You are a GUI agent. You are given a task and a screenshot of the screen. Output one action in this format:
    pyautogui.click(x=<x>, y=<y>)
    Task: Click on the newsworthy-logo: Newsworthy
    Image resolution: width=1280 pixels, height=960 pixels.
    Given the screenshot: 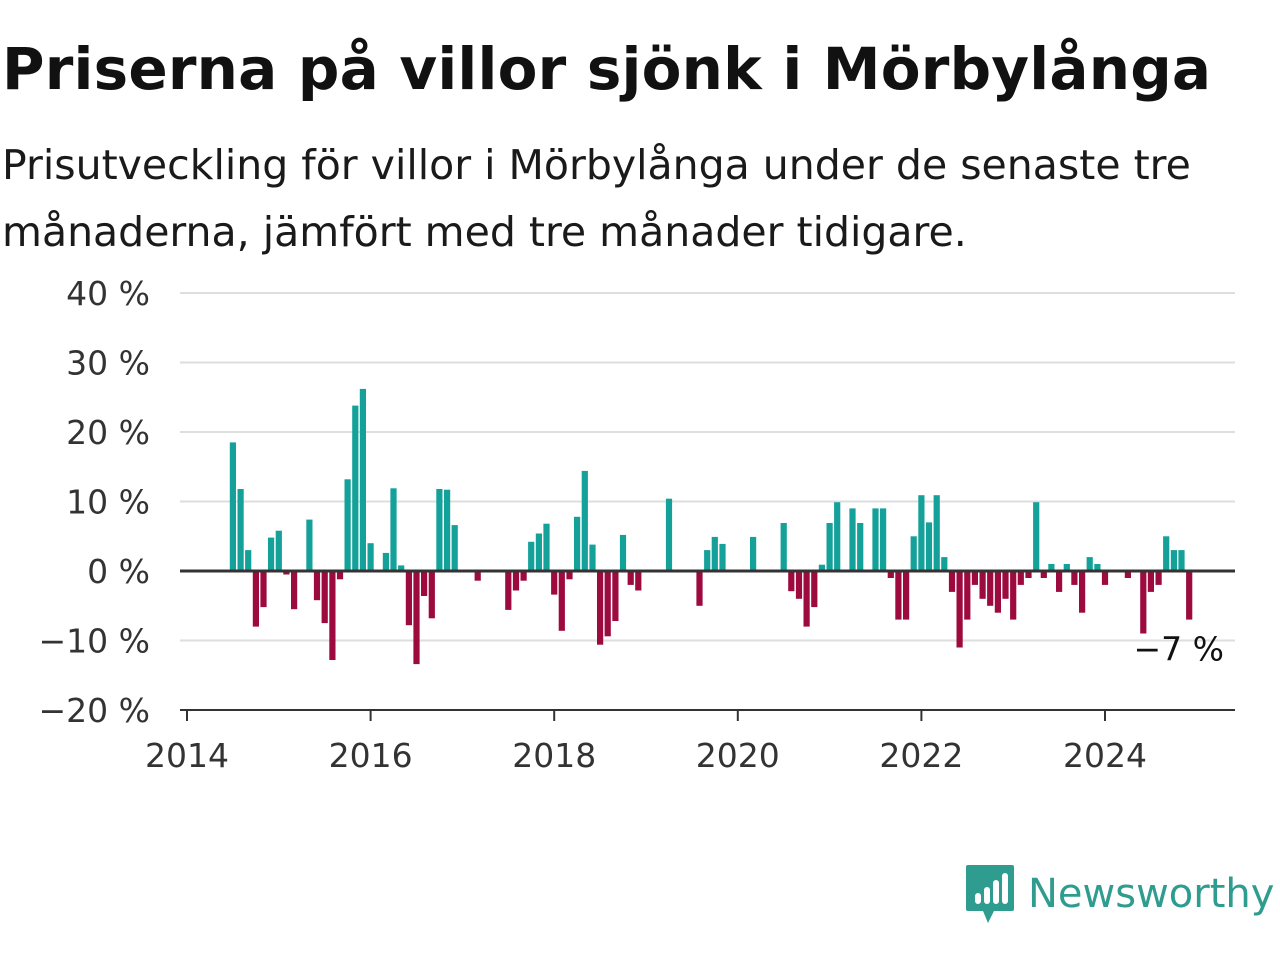 What is the action you would take?
    pyautogui.click(x=1119, y=894)
    